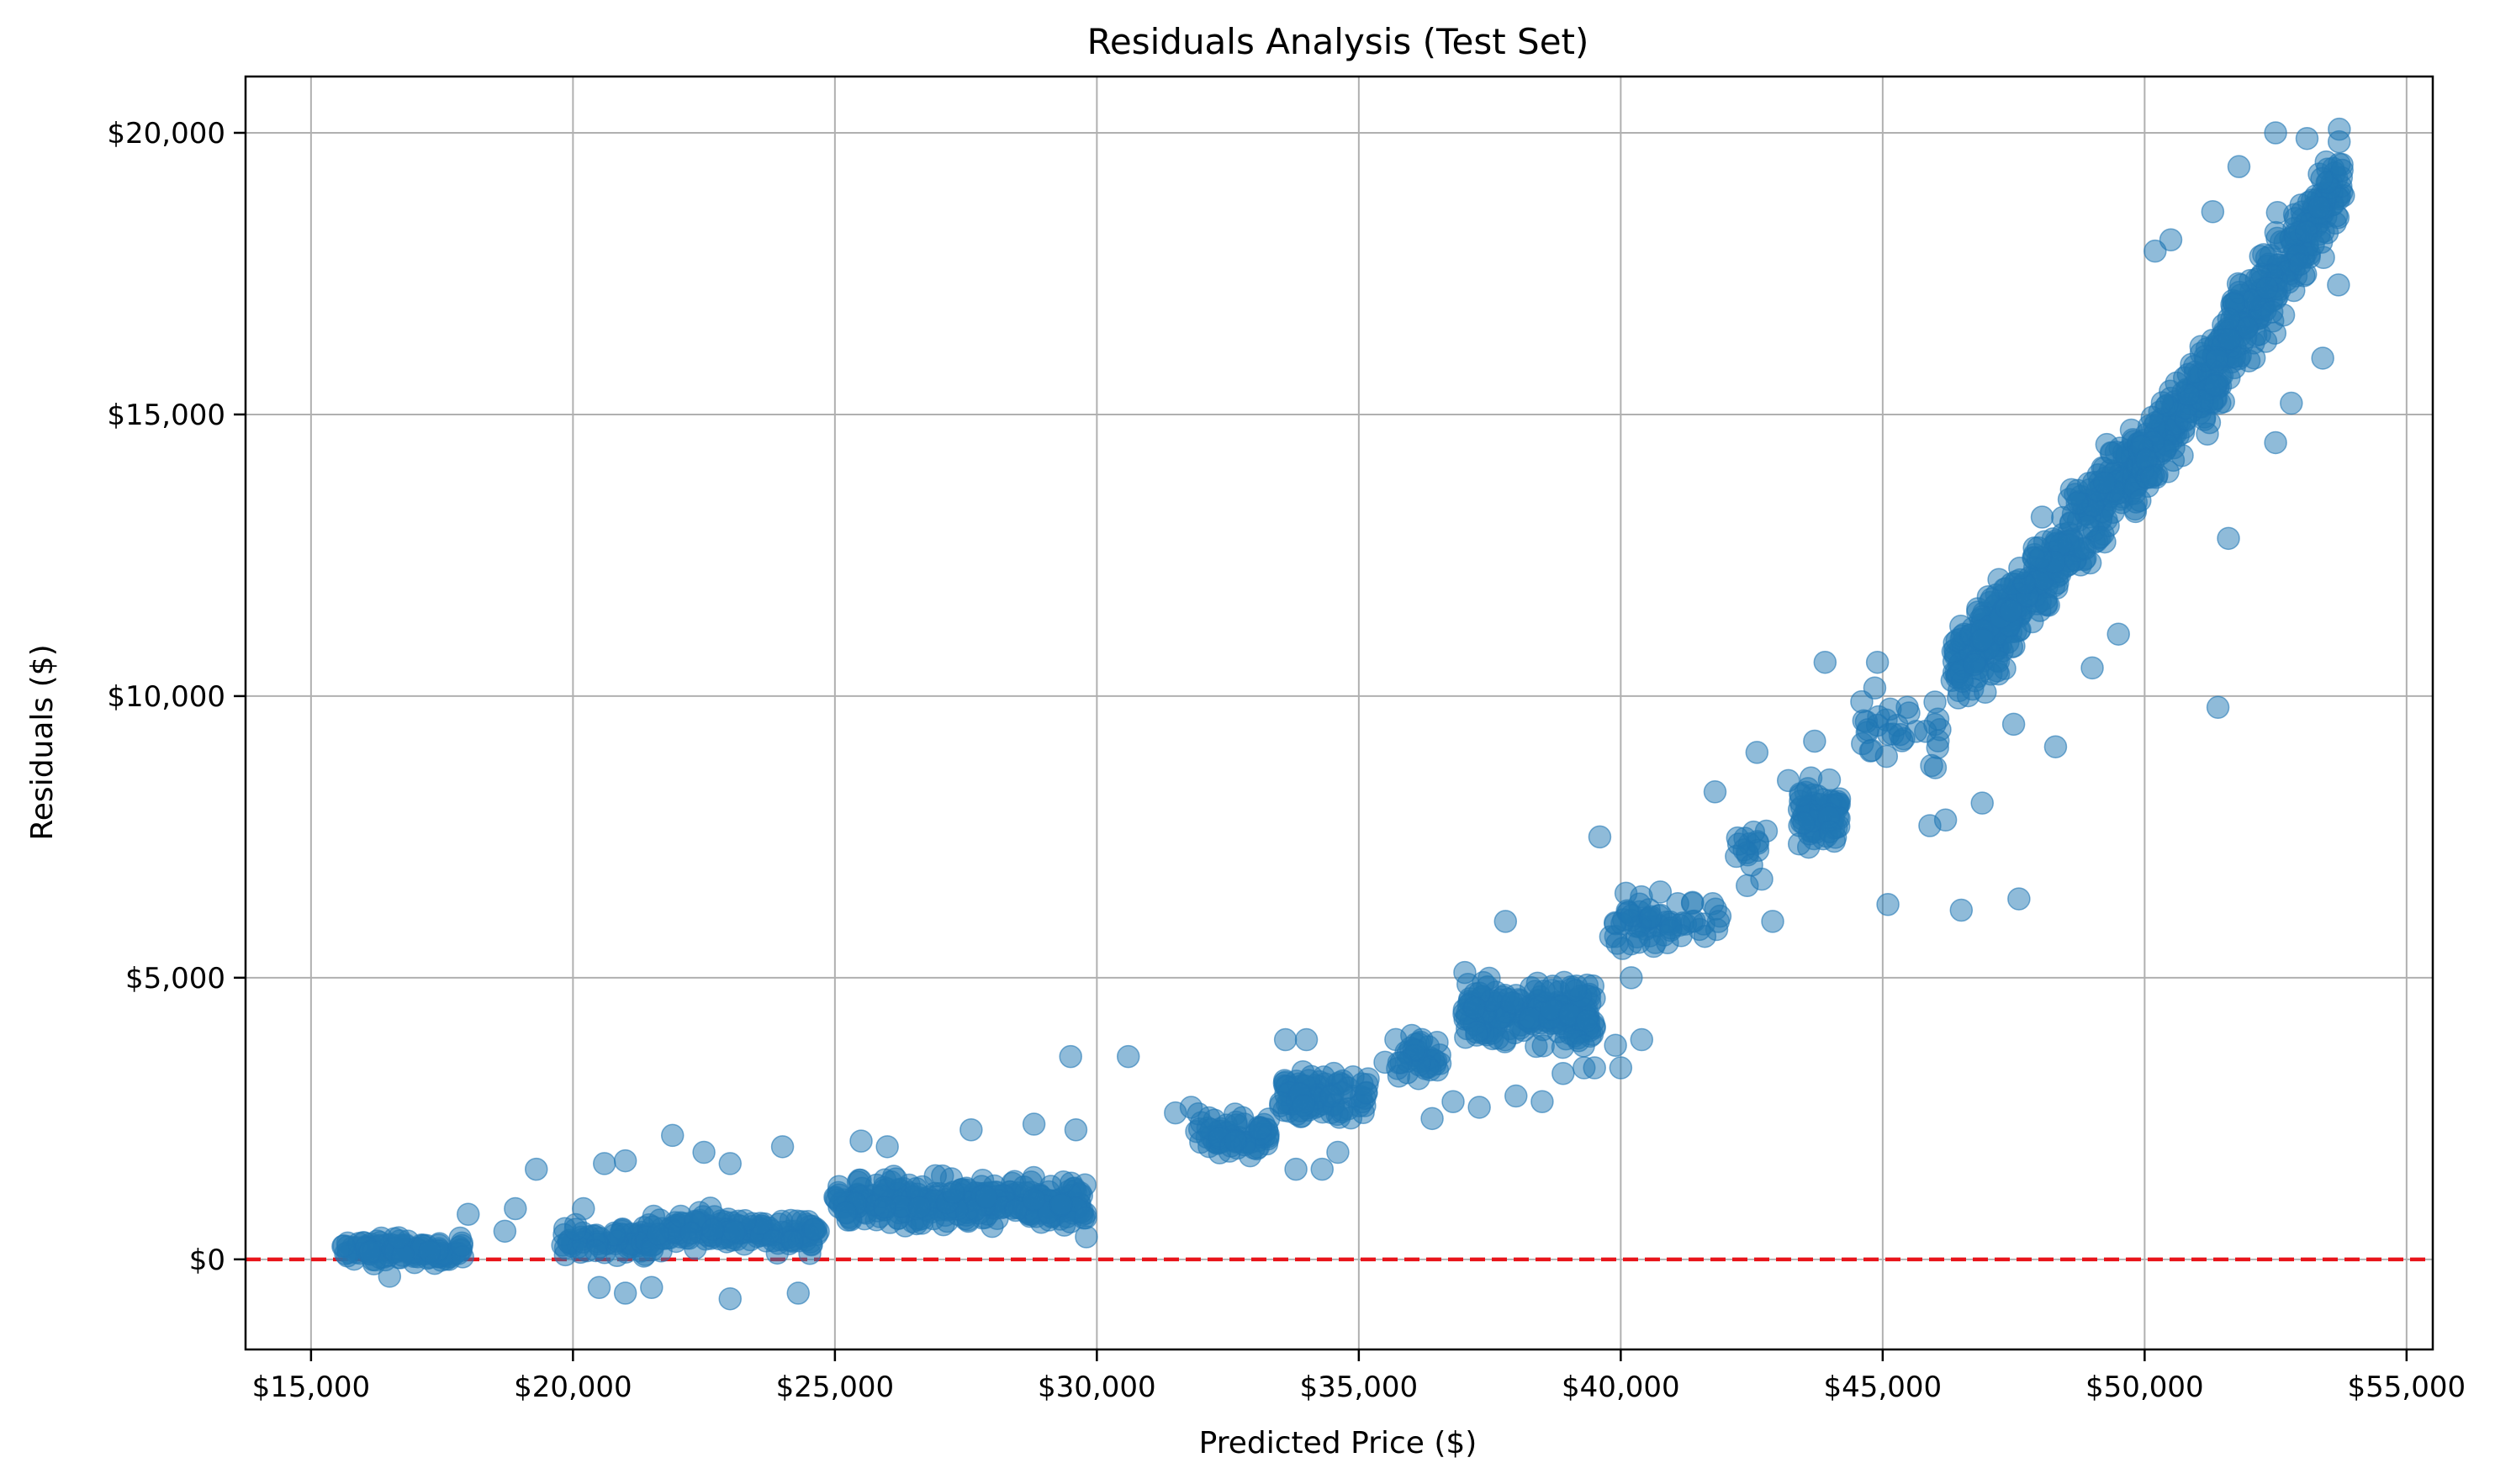  What do you see at coordinates (42, 742) in the screenshot?
I see `y-axis-label: Residuals ($)` at bounding box center [42, 742].